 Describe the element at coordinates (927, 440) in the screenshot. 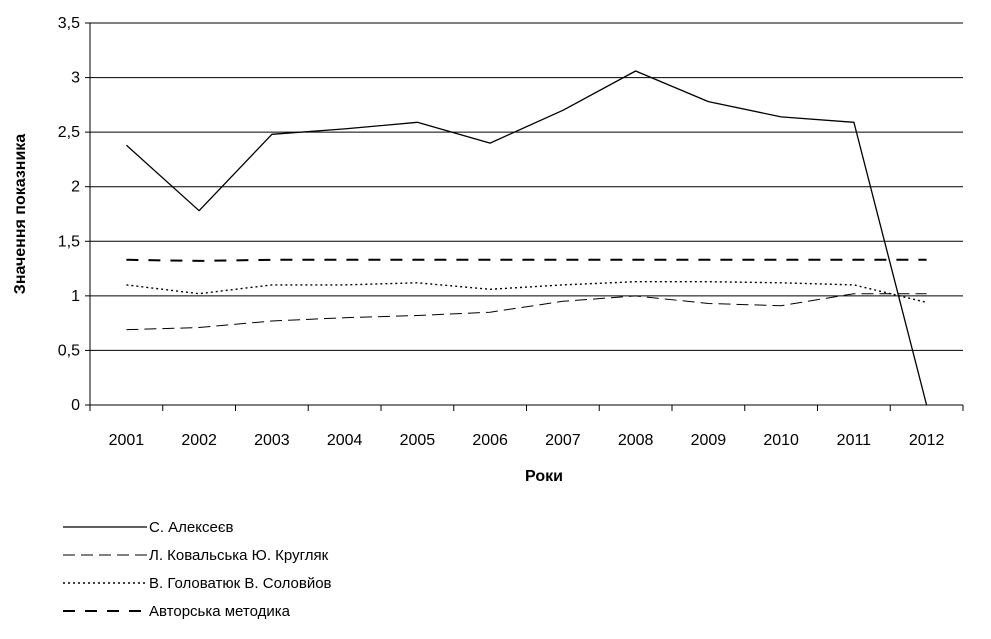

I see `x-tick-label: 2012` at that location.